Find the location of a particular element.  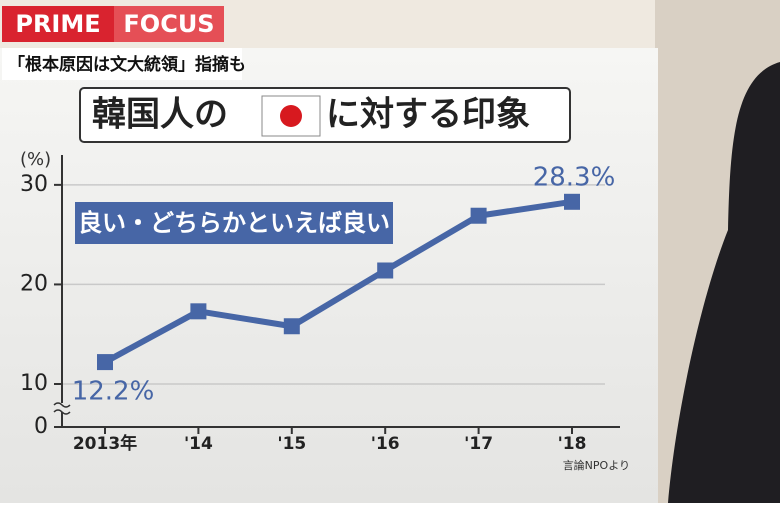

axis-break is located at coordinates (62, 408).